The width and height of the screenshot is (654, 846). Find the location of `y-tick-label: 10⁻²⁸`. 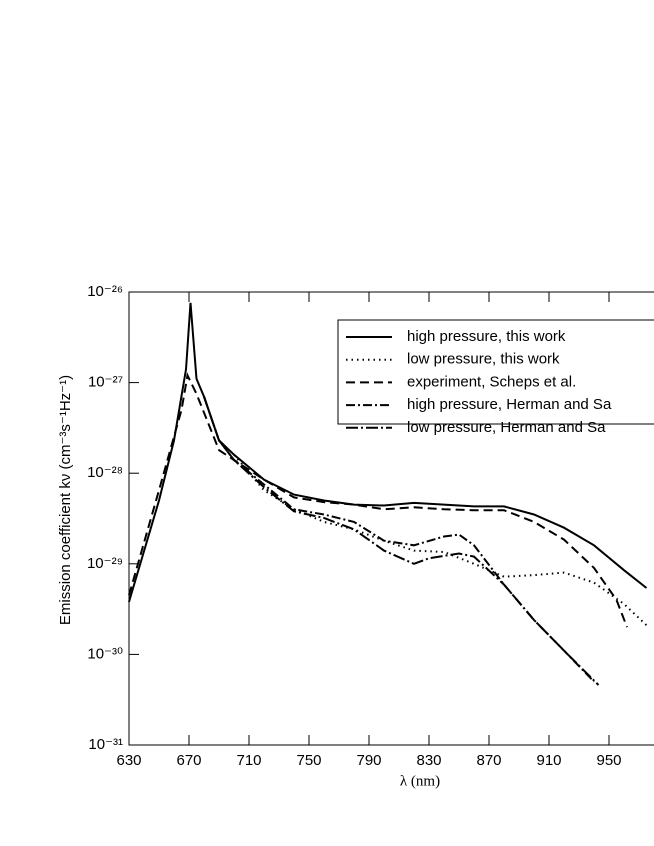

y-tick-label: 10⁻²⁸ is located at coordinates (105, 472).